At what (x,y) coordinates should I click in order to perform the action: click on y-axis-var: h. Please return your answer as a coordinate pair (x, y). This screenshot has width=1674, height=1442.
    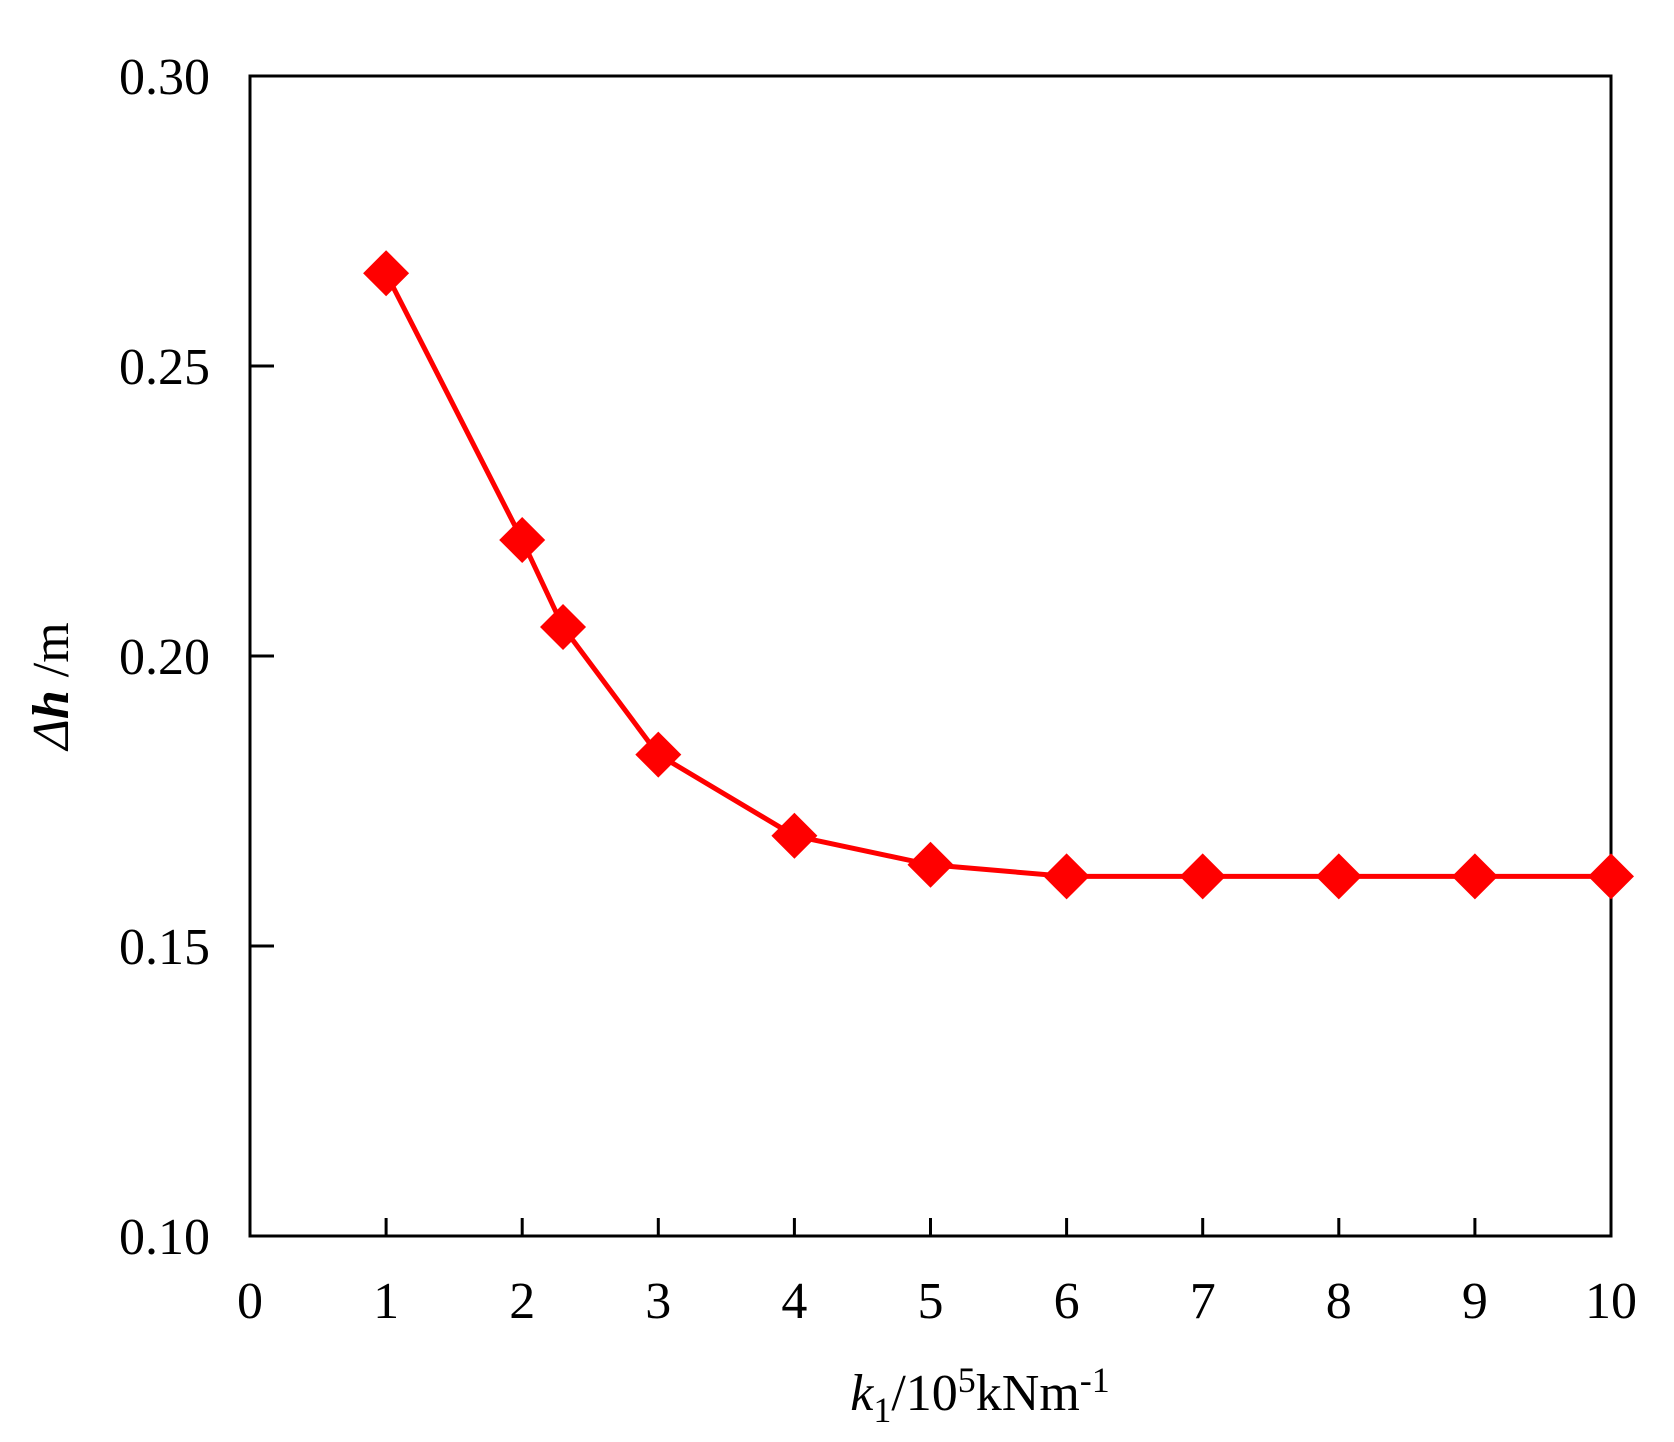
    Looking at the image, I should click on (51, 704).